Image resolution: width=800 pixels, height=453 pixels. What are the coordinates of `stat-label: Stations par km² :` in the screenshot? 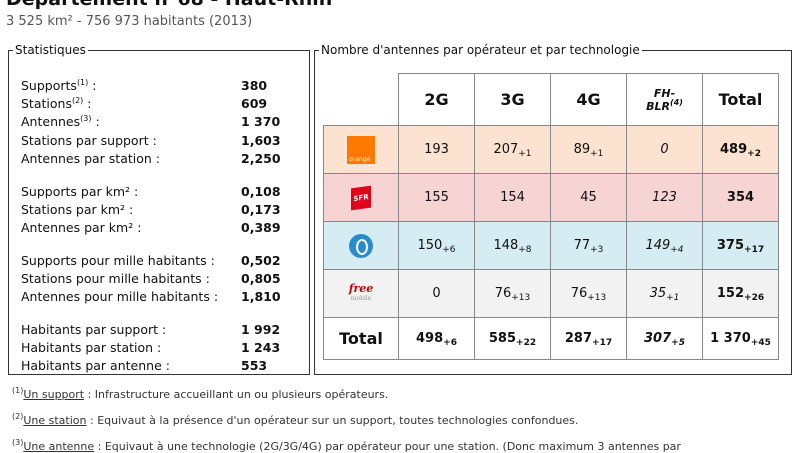 It's located at (77, 209).